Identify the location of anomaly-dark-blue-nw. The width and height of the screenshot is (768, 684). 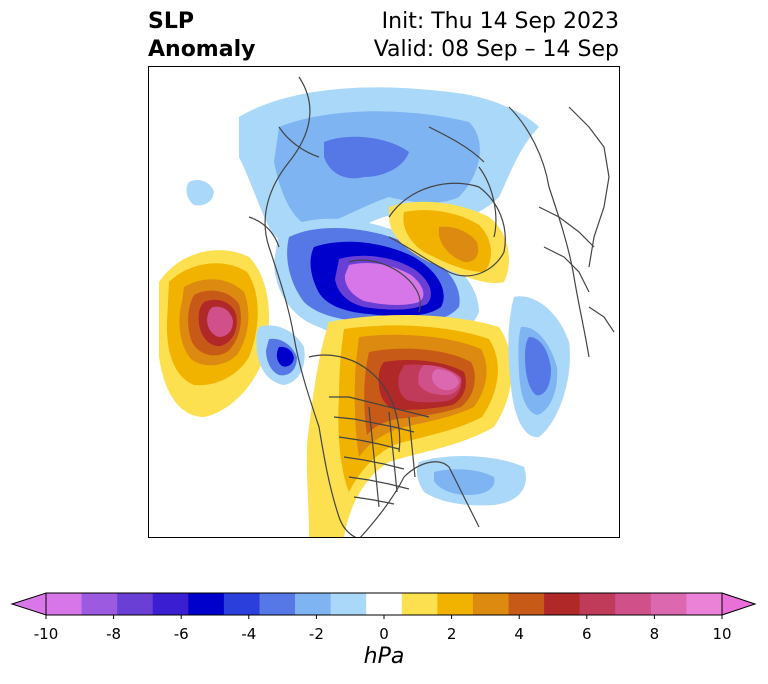
(285, 356).